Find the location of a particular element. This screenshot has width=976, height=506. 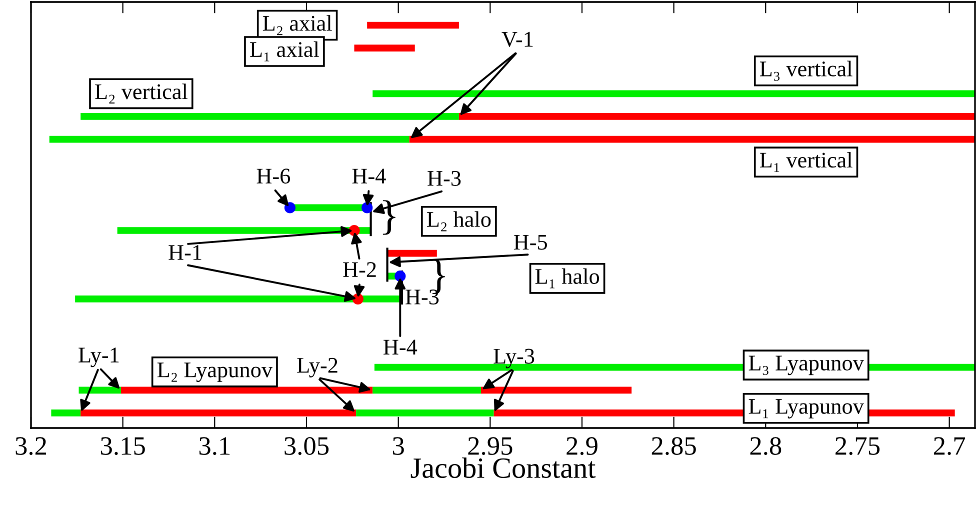

annotation: L₂ axial is located at coordinates (297, 25).